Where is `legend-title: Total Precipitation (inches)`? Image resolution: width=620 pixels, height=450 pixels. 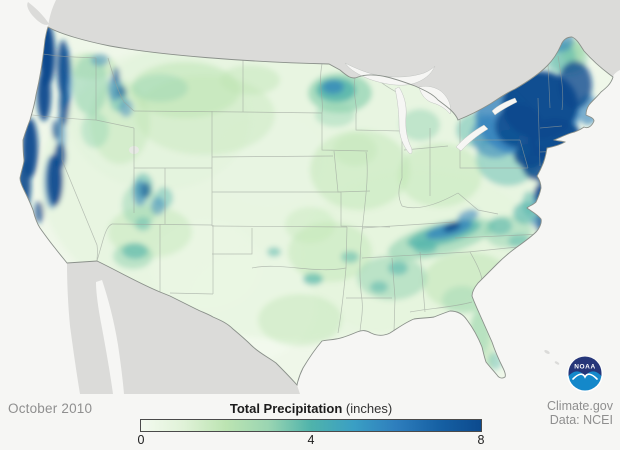
legend-title: Total Precipitation (inches) is located at coordinates (311, 408).